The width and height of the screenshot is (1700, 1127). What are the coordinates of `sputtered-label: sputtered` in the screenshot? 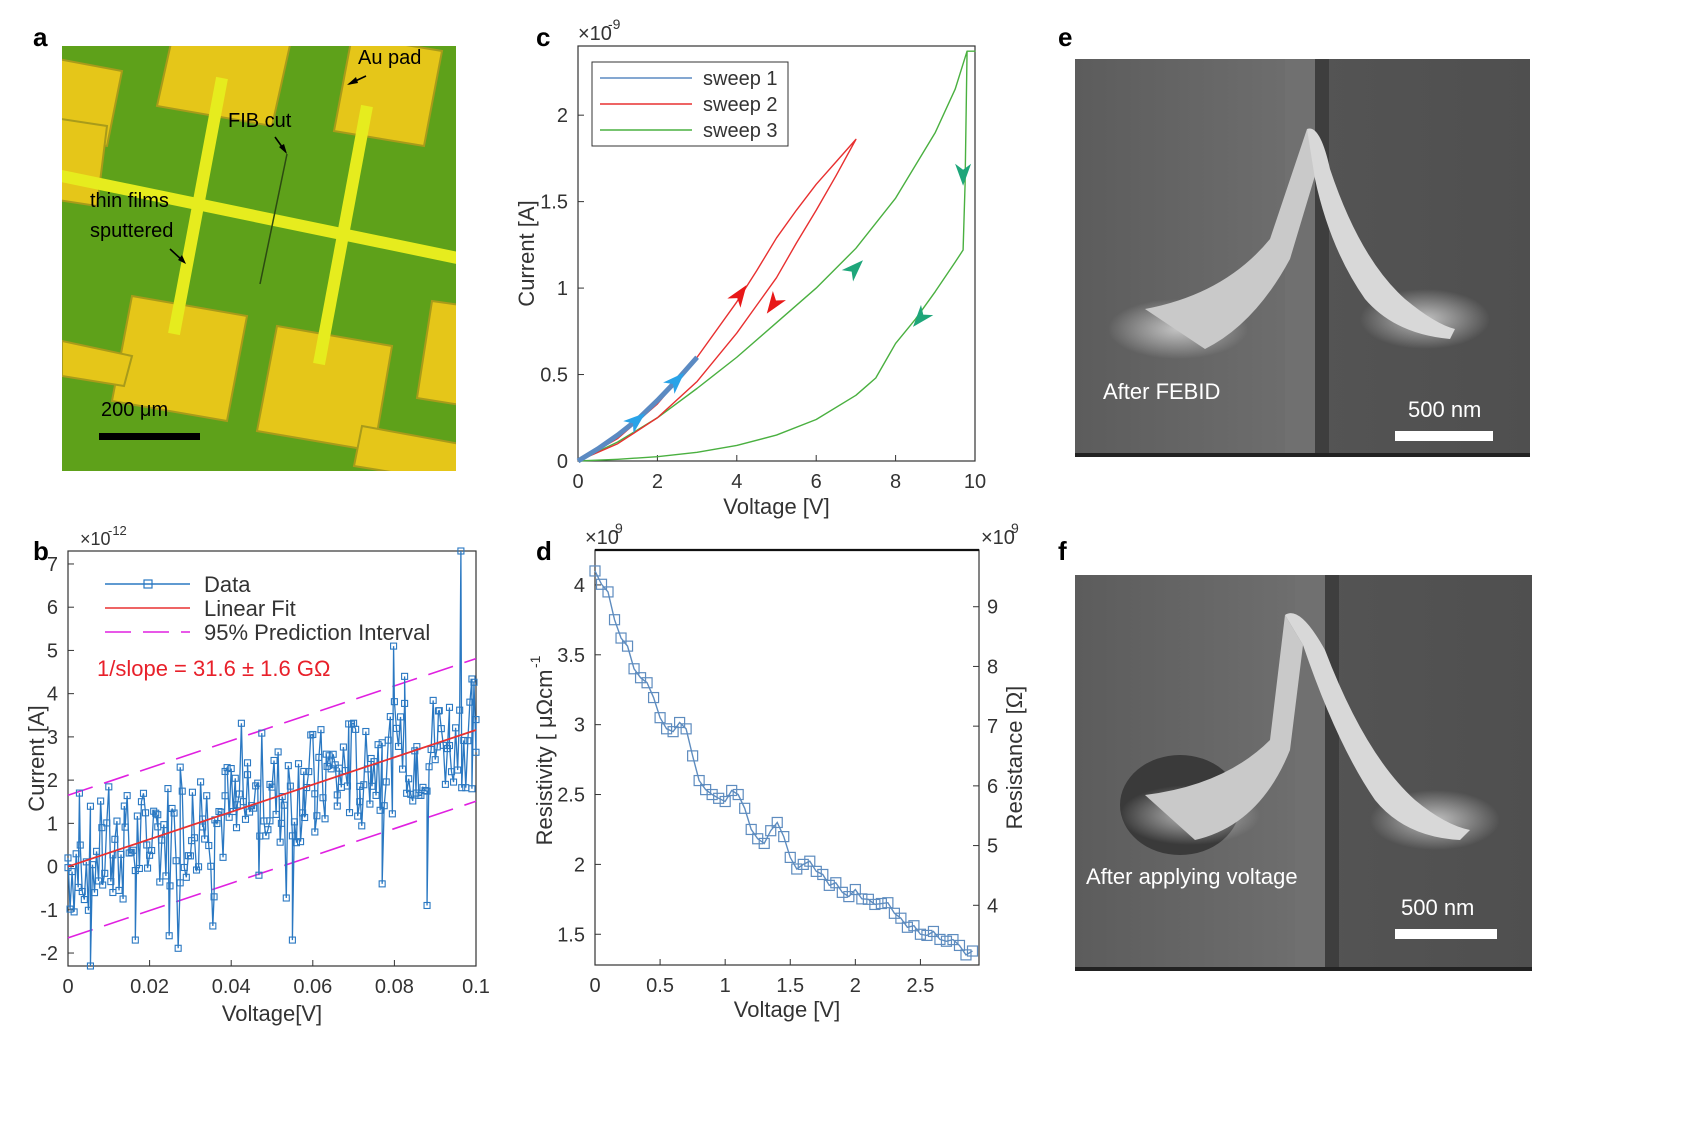 It's located at (131, 231).